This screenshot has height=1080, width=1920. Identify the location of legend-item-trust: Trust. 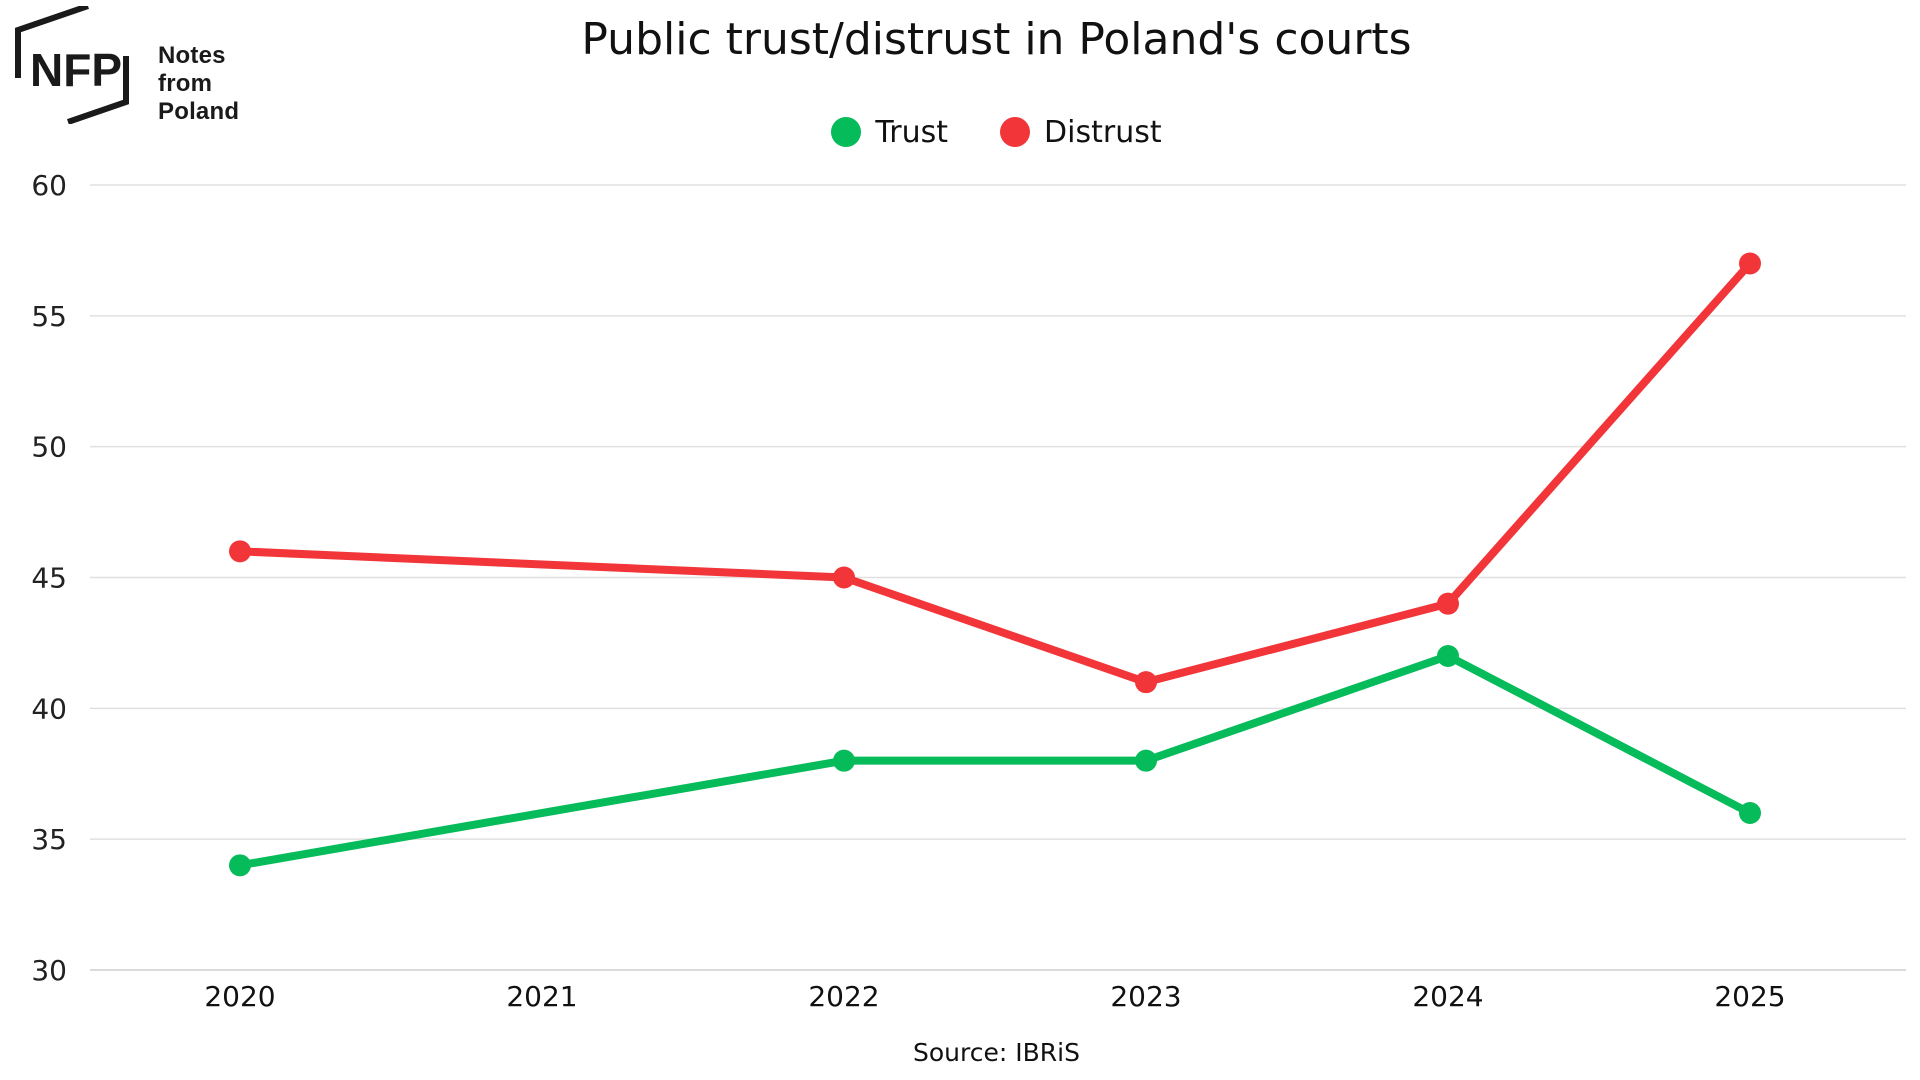
(889, 132).